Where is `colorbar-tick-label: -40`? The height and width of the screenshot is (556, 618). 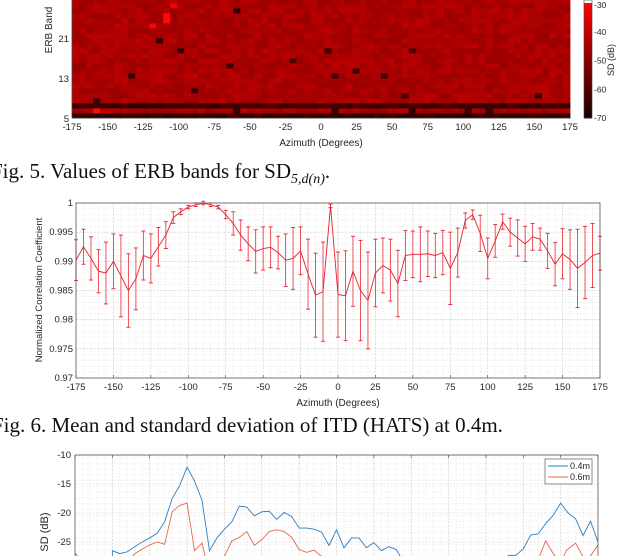
colorbar-tick-label: -40 is located at coordinates (600, 32).